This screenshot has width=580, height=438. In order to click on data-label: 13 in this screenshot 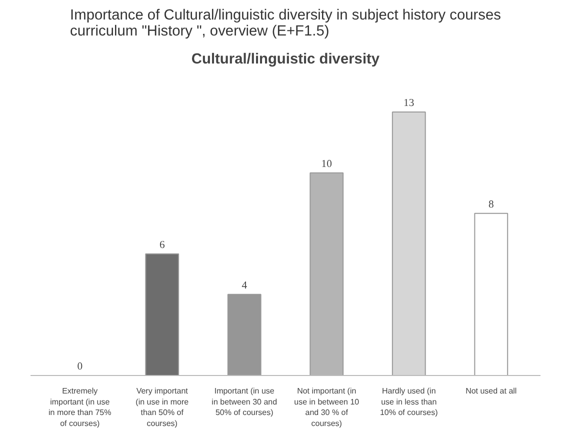, I will do `click(409, 104)`.